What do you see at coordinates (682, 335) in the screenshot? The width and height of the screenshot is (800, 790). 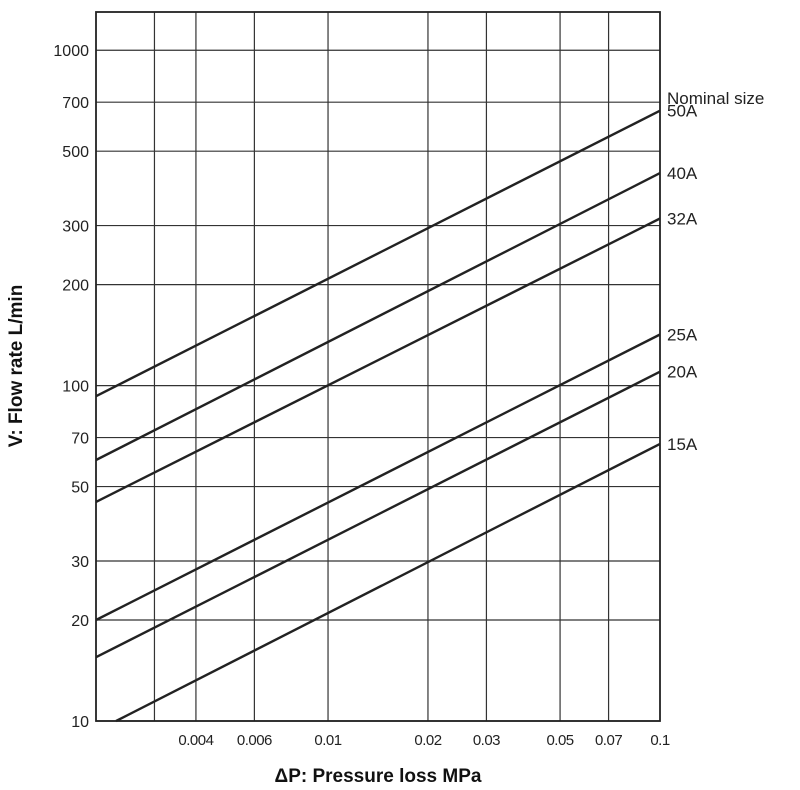 I see `series-label-25a: 25A` at bounding box center [682, 335].